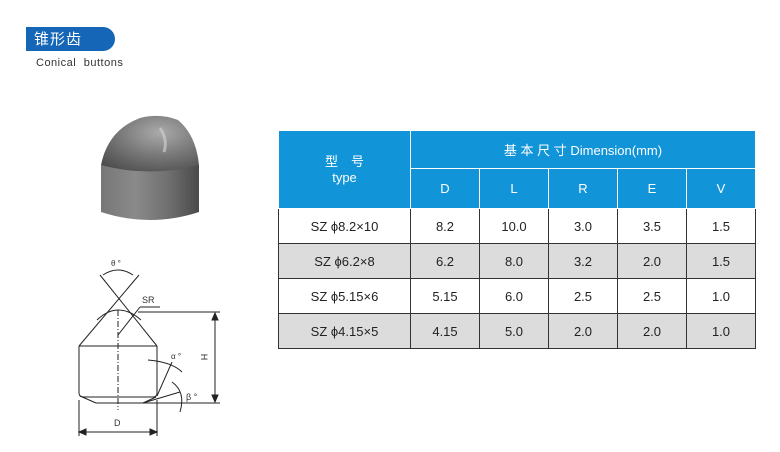 This screenshot has width=780, height=452. I want to click on cell-type: SZ ϕ6.2×8, so click(344, 261).